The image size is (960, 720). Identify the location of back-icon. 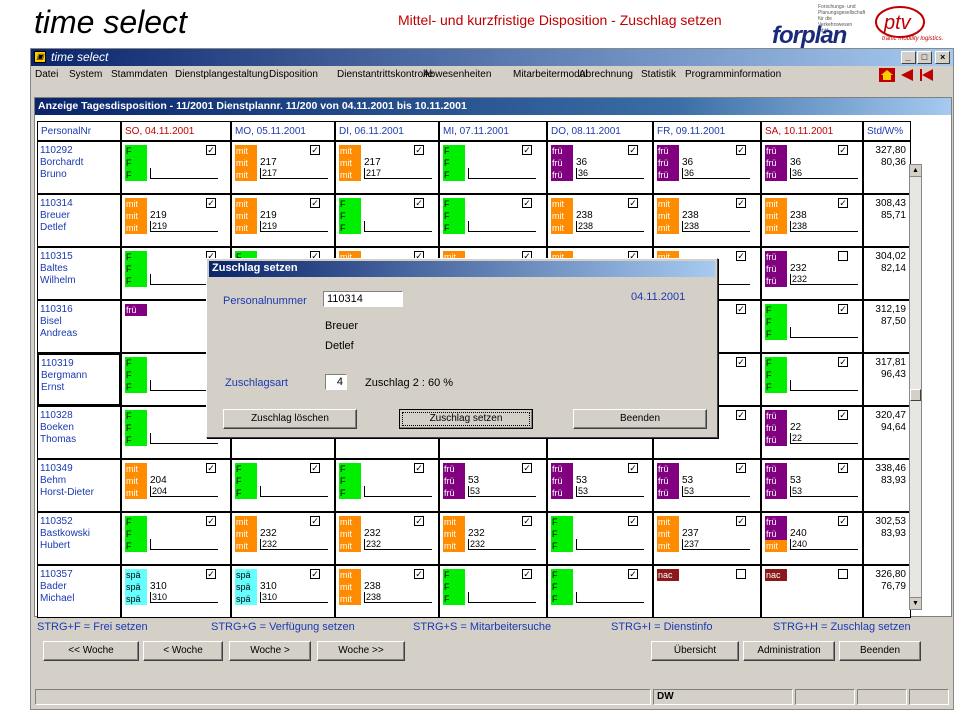
(907, 75).